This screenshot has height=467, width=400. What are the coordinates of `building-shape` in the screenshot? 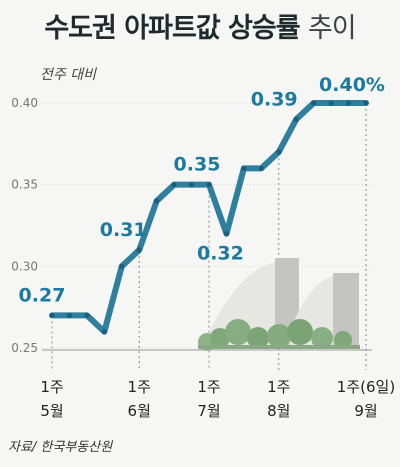 It's located at (242, 304).